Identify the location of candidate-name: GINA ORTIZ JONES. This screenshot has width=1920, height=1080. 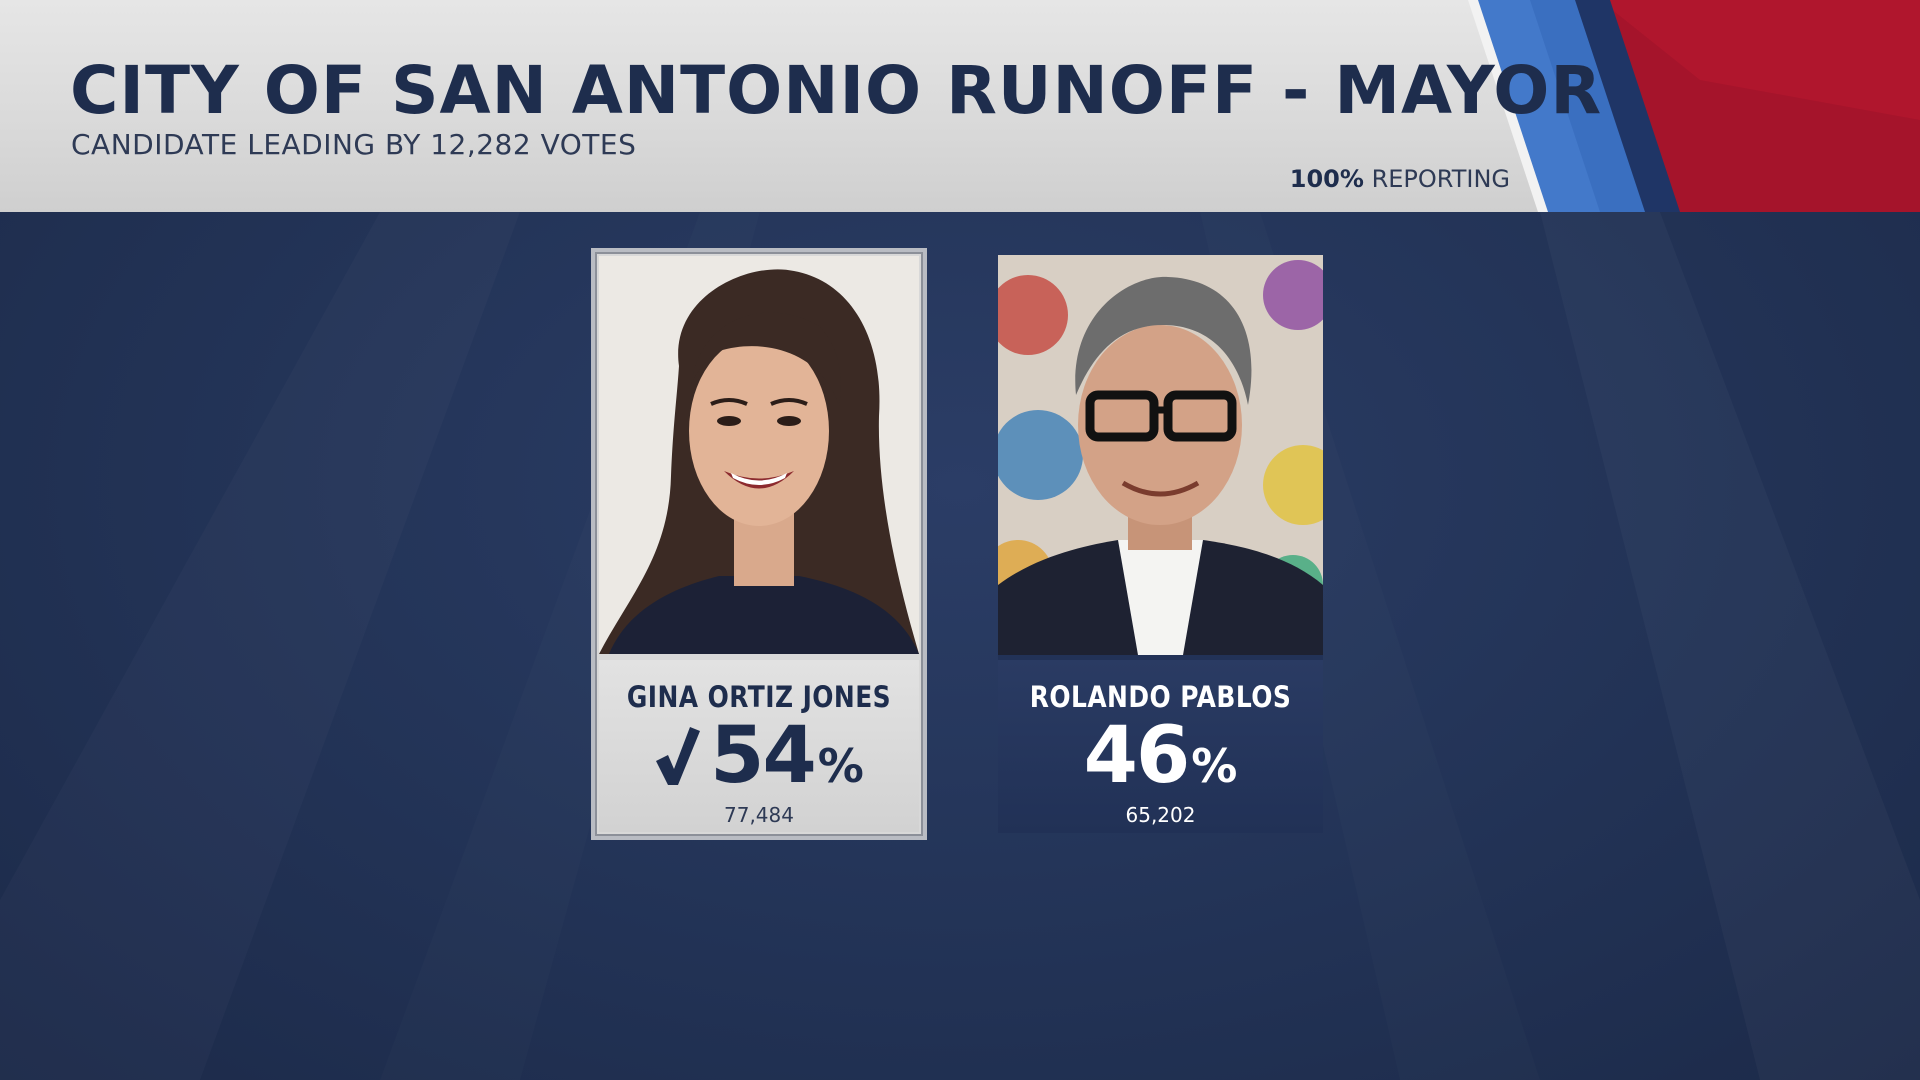
(759, 697).